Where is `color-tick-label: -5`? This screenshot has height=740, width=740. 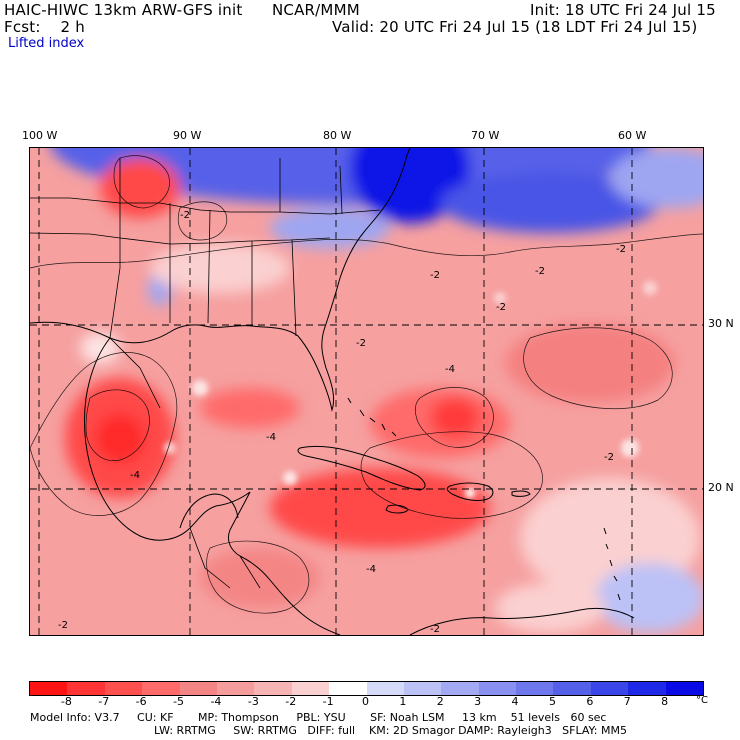 color-tick-label: -5 is located at coordinates (179, 701).